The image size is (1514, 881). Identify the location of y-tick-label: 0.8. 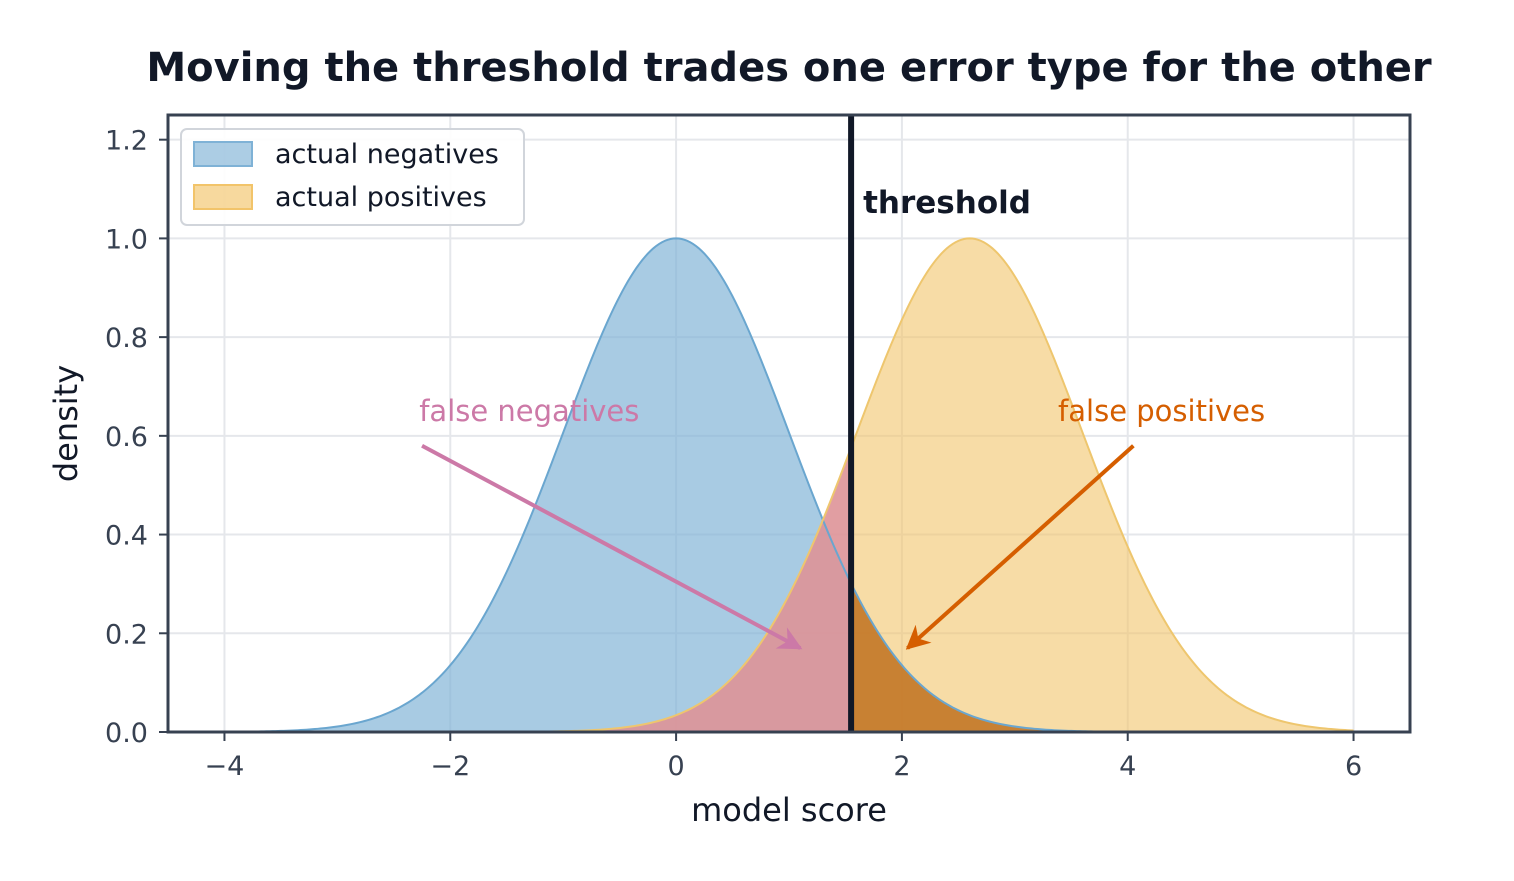
(126, 338).